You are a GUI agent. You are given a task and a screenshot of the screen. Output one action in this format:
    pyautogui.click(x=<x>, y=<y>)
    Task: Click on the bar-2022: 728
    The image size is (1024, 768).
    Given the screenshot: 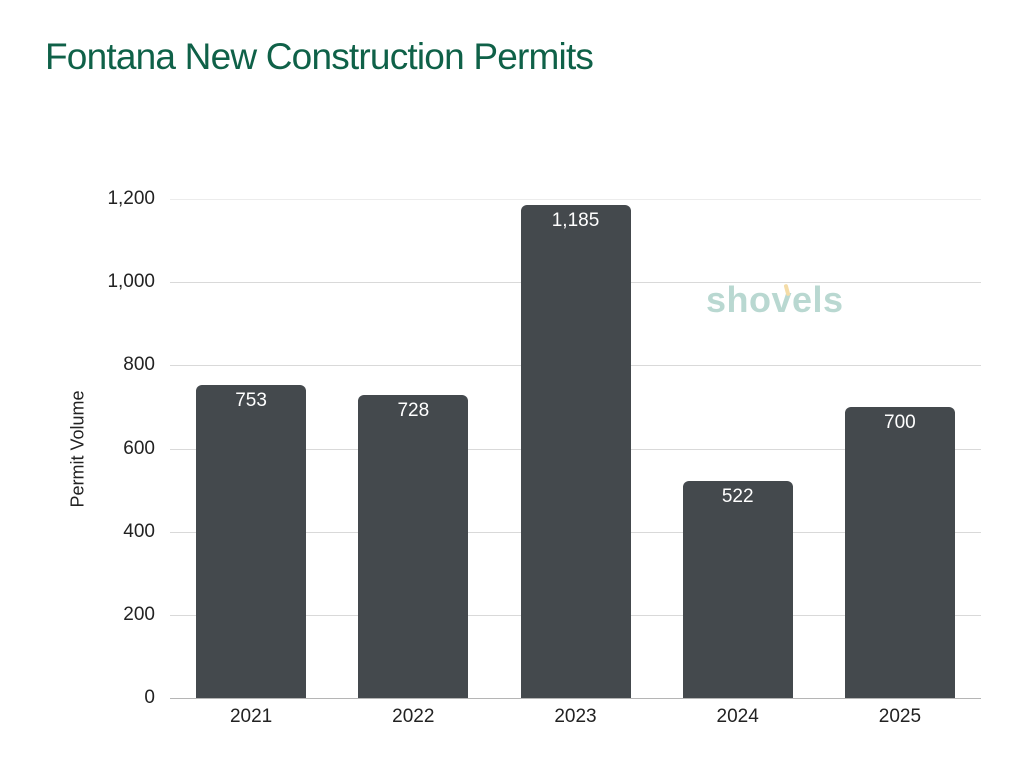 What is the action you would take?
    pyautogui.click(x=413, y=546)
    